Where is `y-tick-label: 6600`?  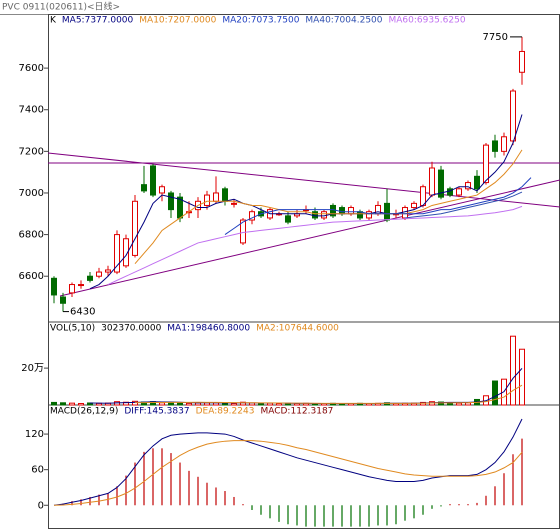 y-tick-label: 6600 is located at coordinates (31, 276).